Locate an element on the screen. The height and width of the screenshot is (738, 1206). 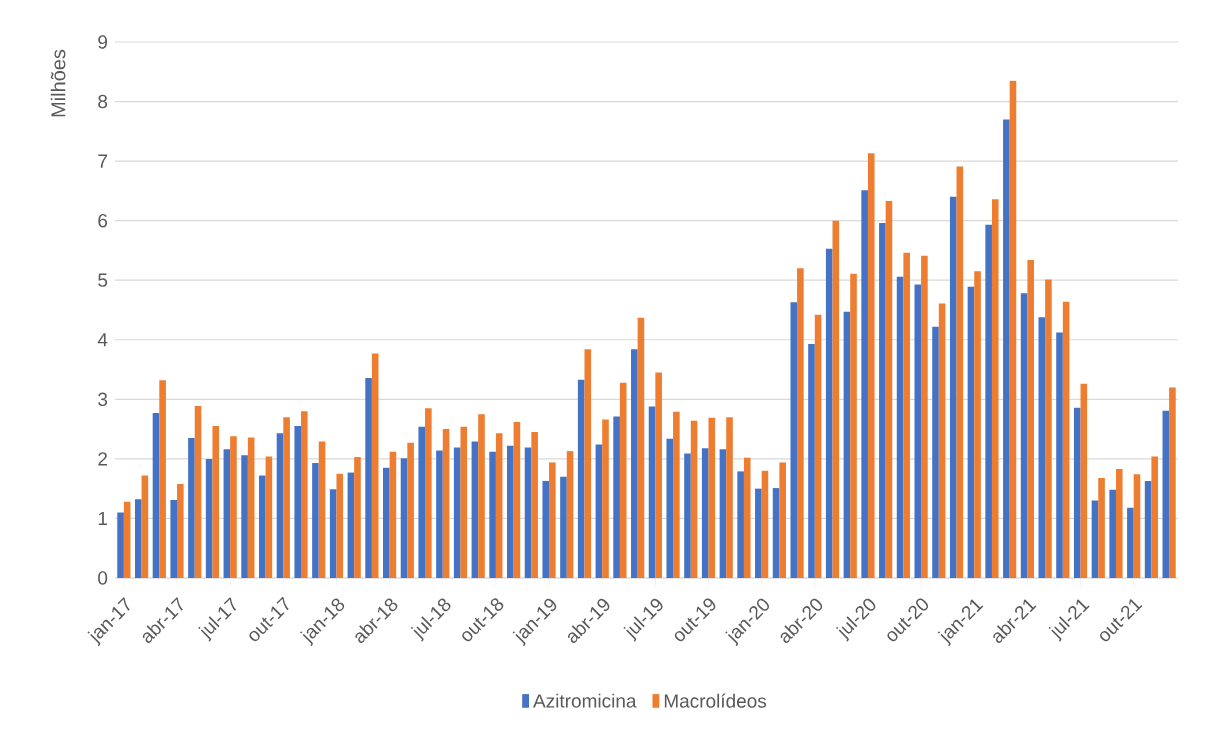
y-tick-label: 5 is located at coordinates (103, 280).